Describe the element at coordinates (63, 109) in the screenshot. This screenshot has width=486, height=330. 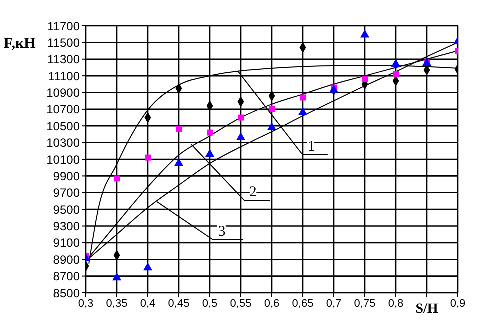
I see `y-tick-label: 10700` at that location.